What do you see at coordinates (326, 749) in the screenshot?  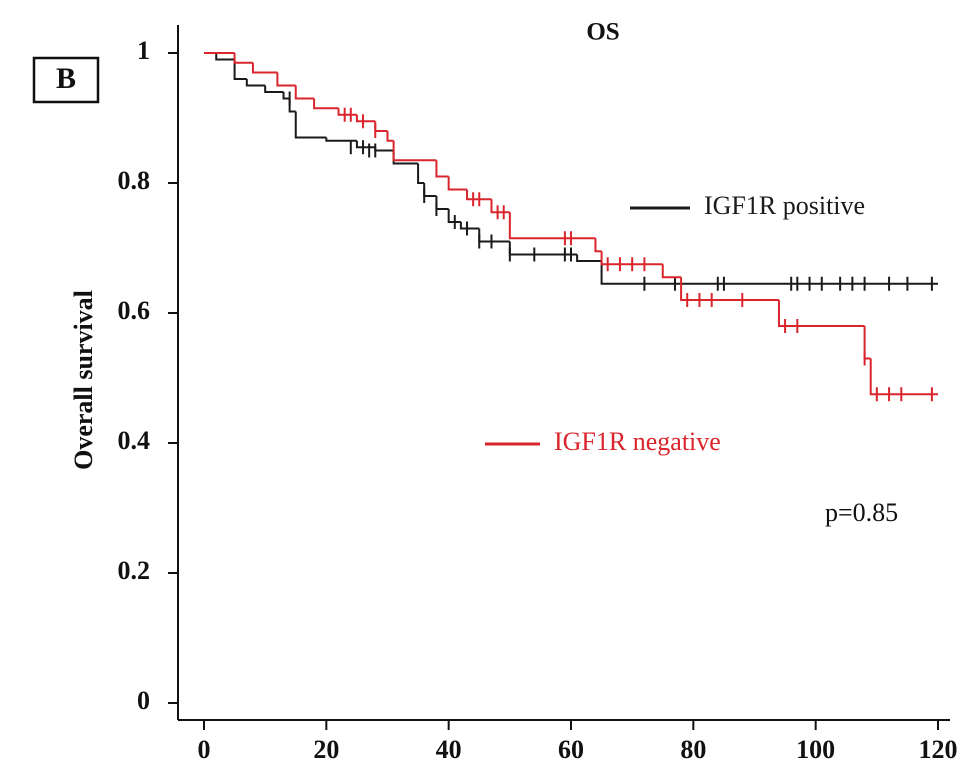 I see `x-tick-label: 20` at bounding box center [326, 749].